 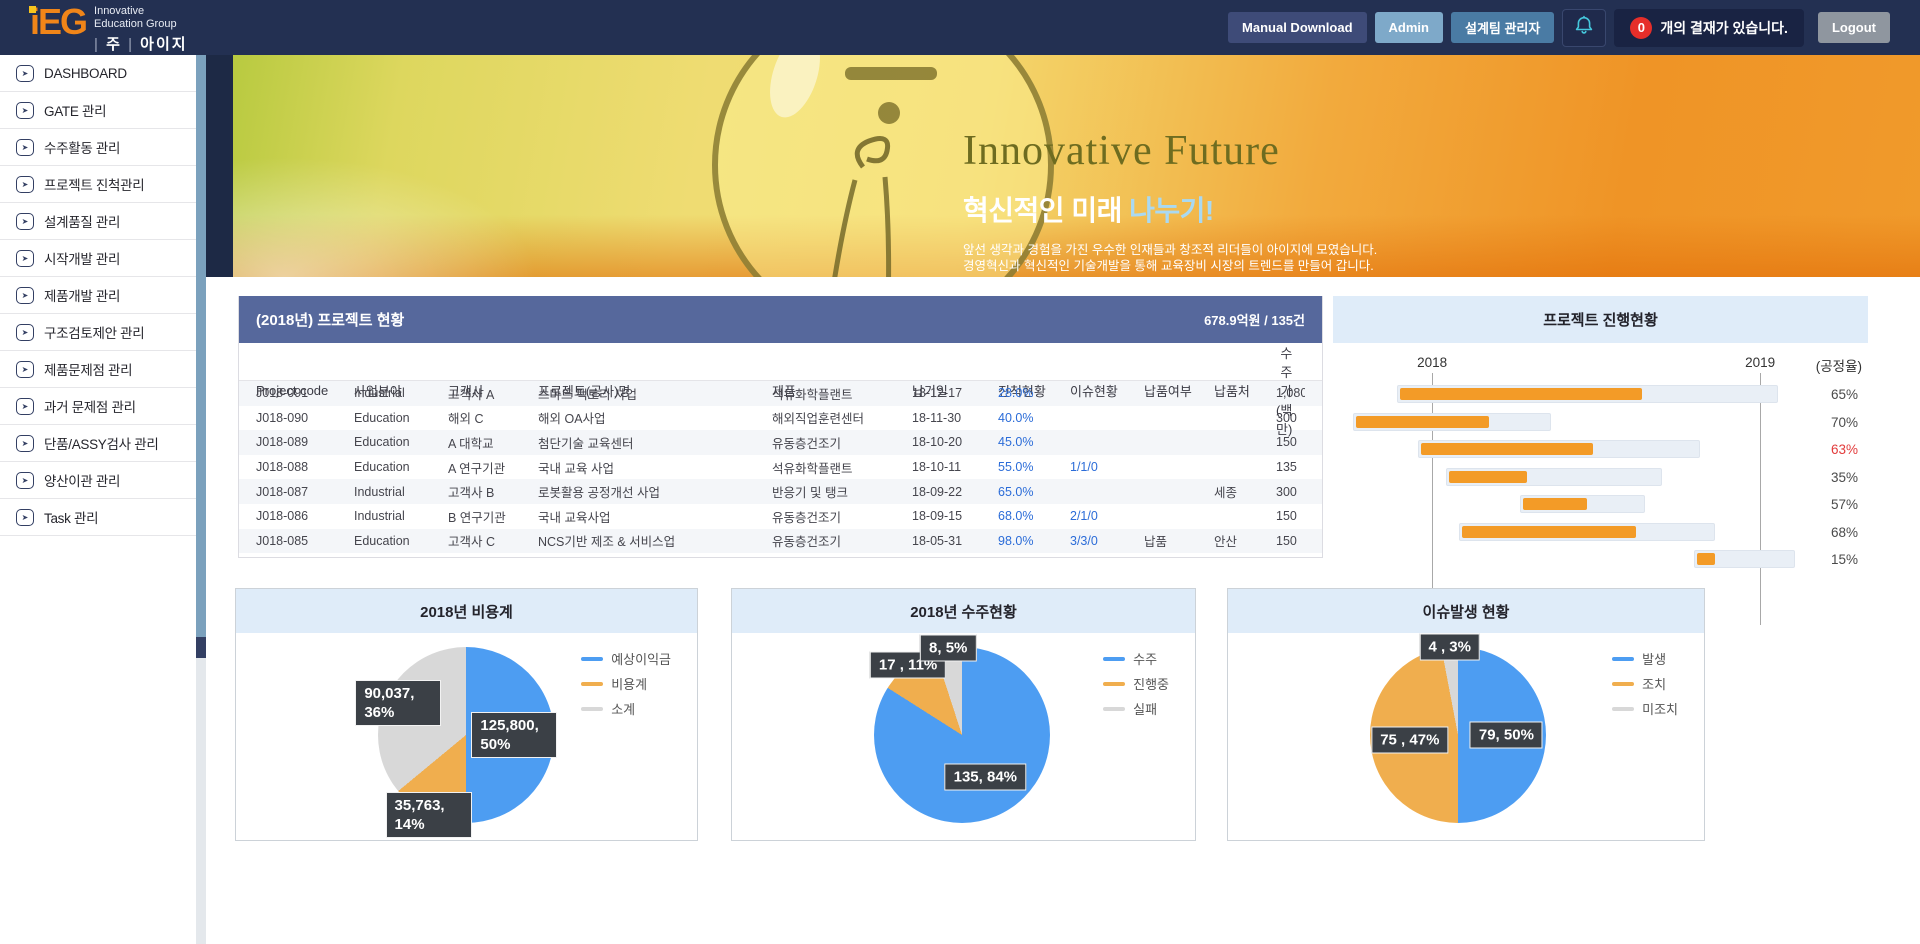 I want to click on sidebar-item-gate: ➤ GATE 관리, so click(x=98, y=110).